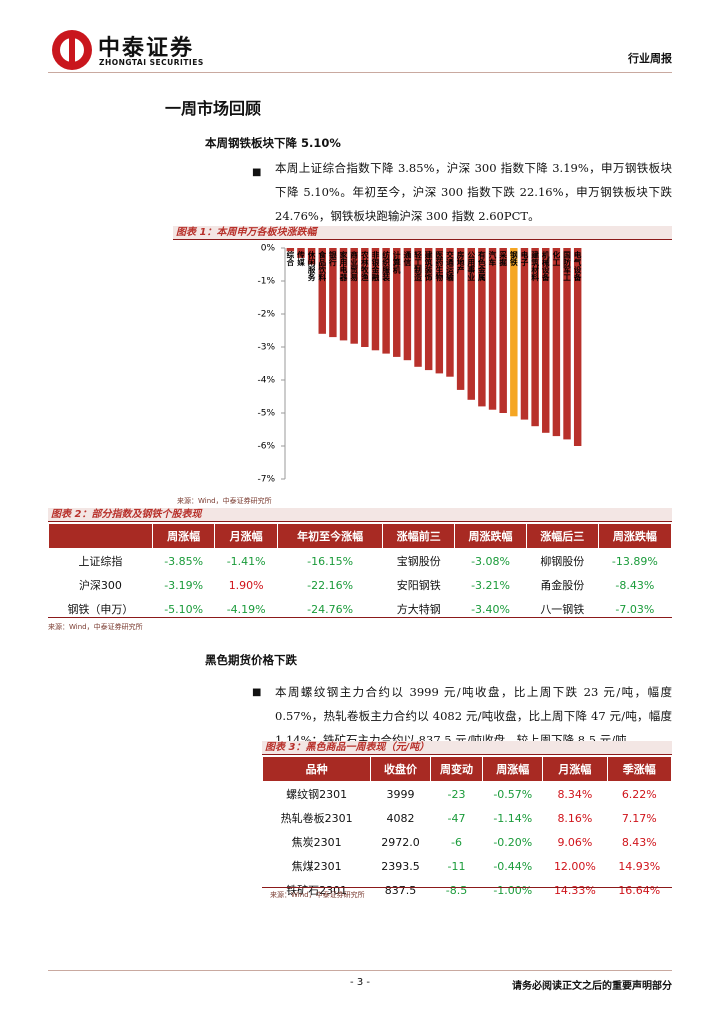 The image size is (724, 1024). I want to click on category-label: 食品饮料, so click(322, 266).